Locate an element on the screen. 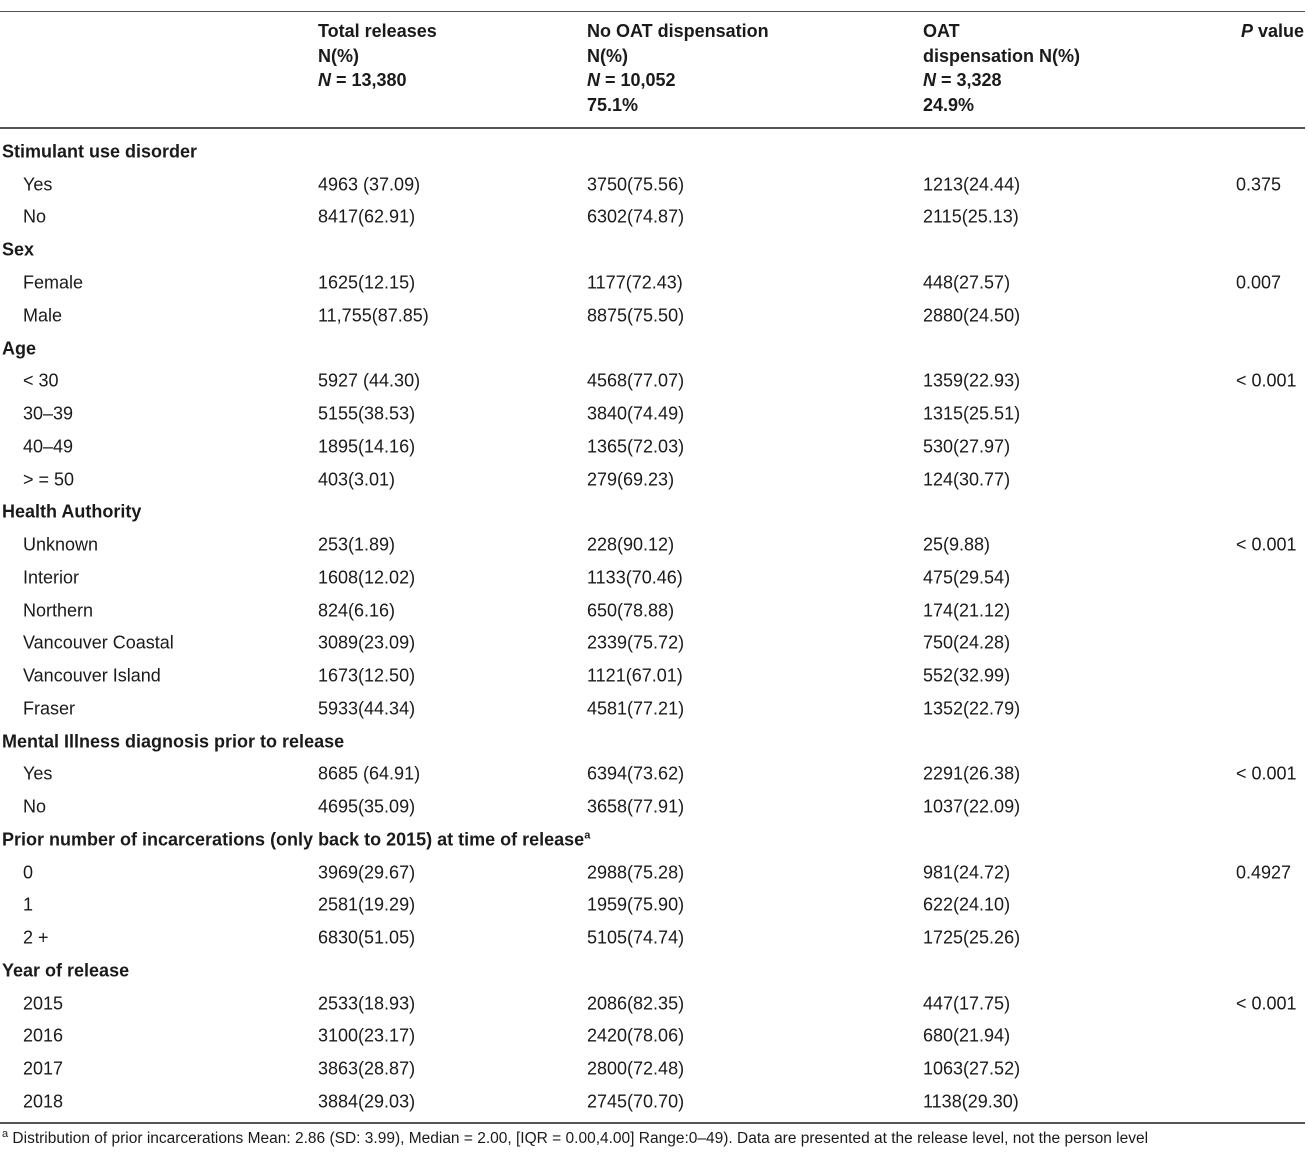 The image size is (1308, 1172). row-label: Northern is located at coordinates (58, 610).